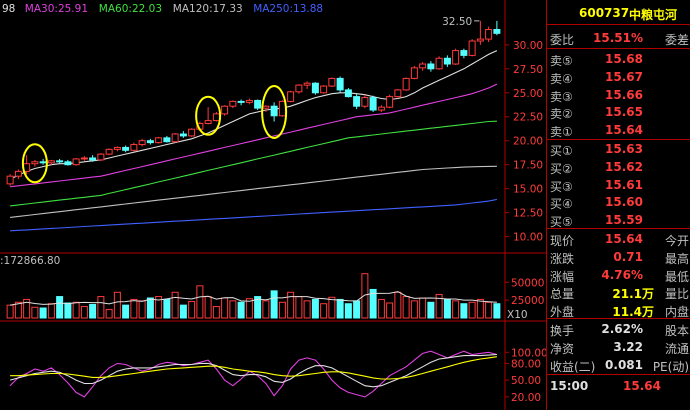  Describe the element at coordinates (56, 9) in the screenshot. I see `legend-item: MA30:25.91` at that location.